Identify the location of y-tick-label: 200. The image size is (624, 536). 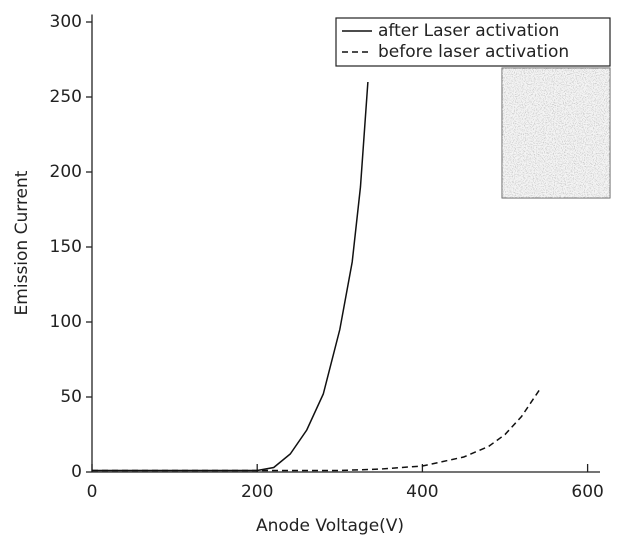
(66, 172).